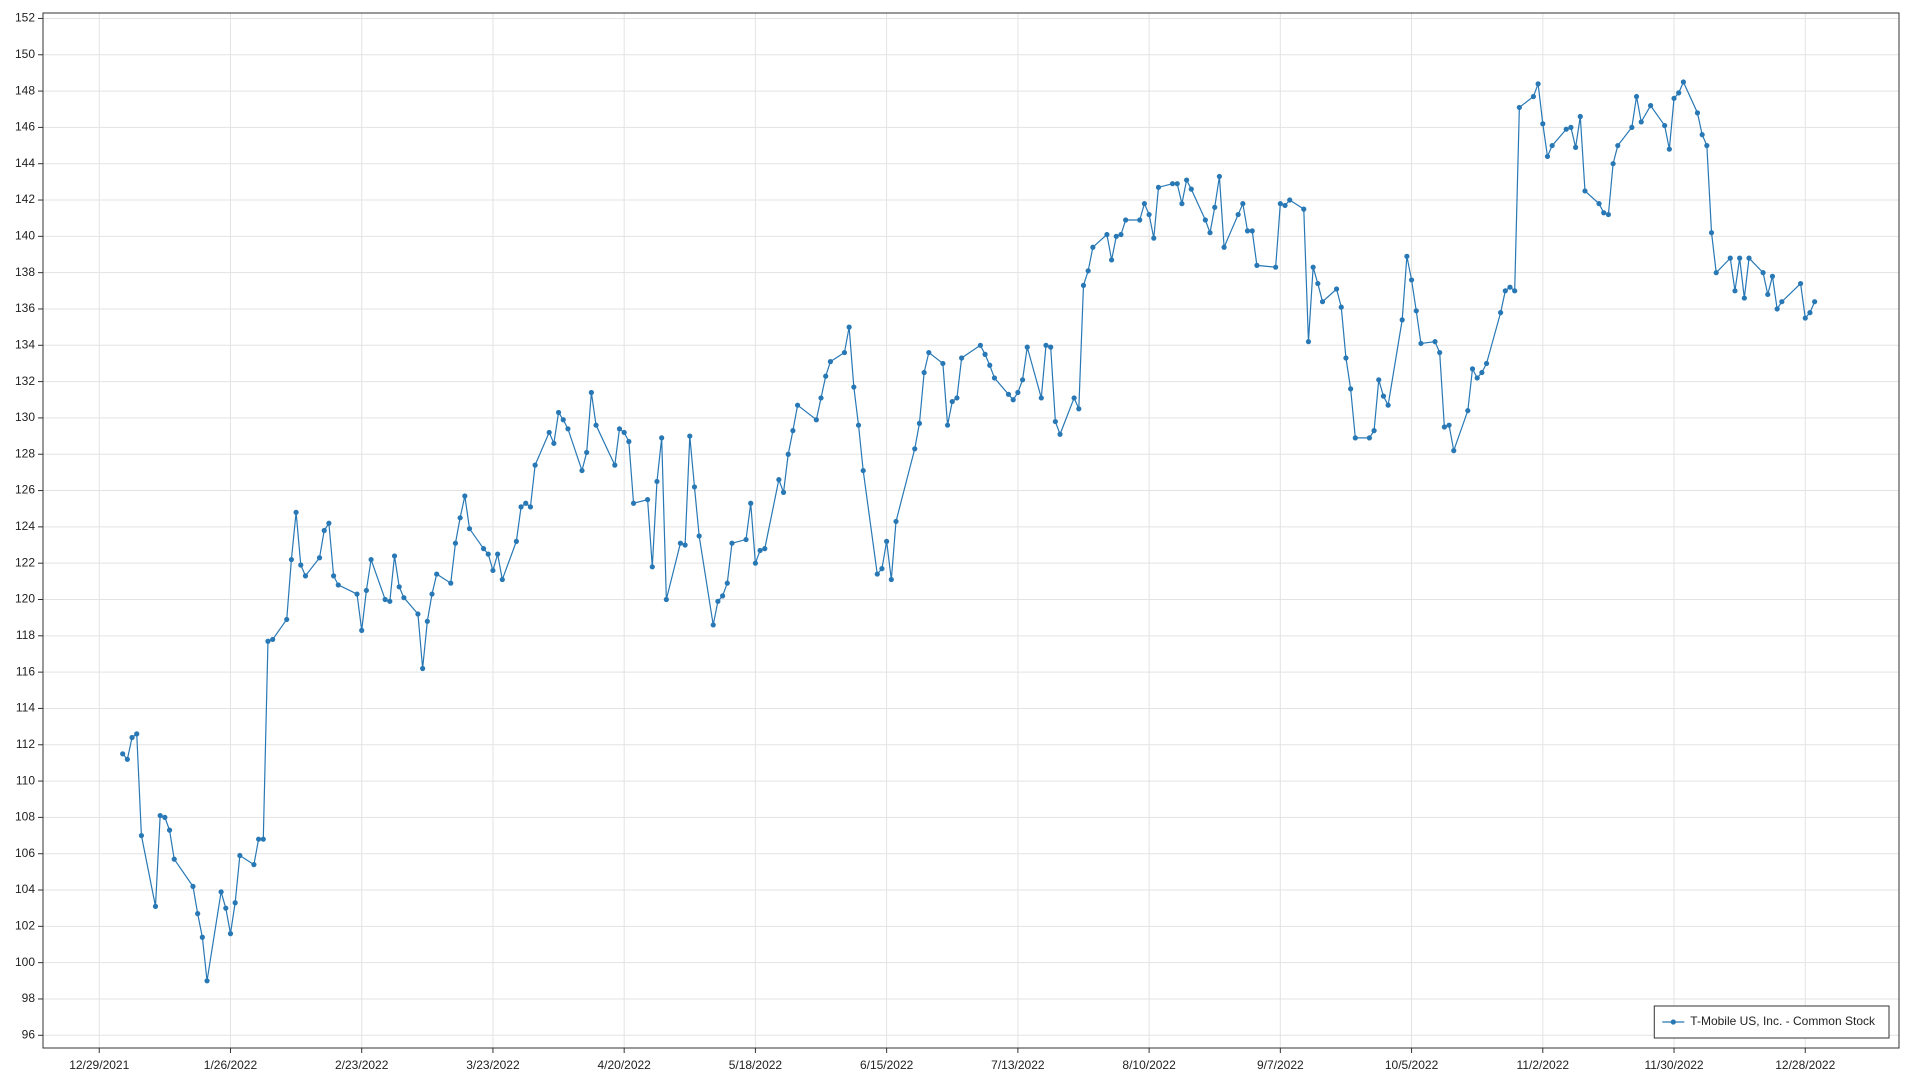 The height and width of the screenshot is (1080, 1920). What do you see at coordinates (25, 962) in the screenshot?
I see `y-tick-label: 100` at bounding box center [25, 962].